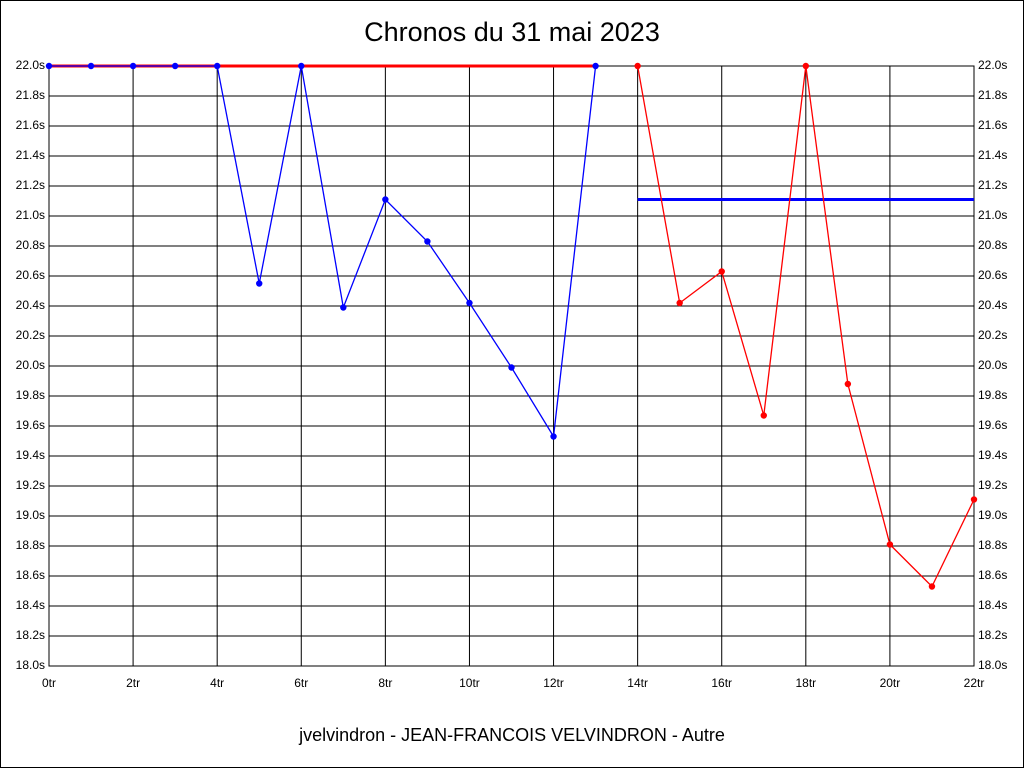  Describe the element at coordinates (992, 365) in the screenshot. I see `y-tick-label-right: 20.0s` at that location.